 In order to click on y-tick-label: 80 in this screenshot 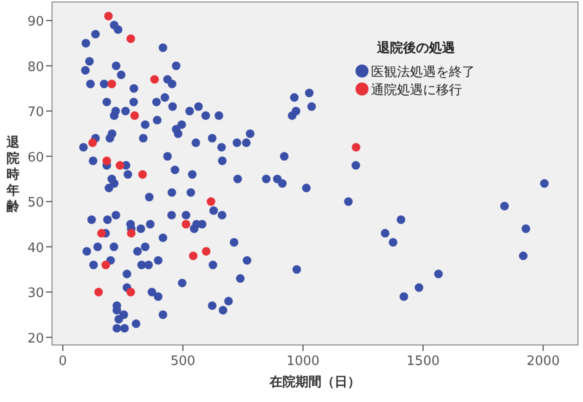, I will do `click(35, 67)`.